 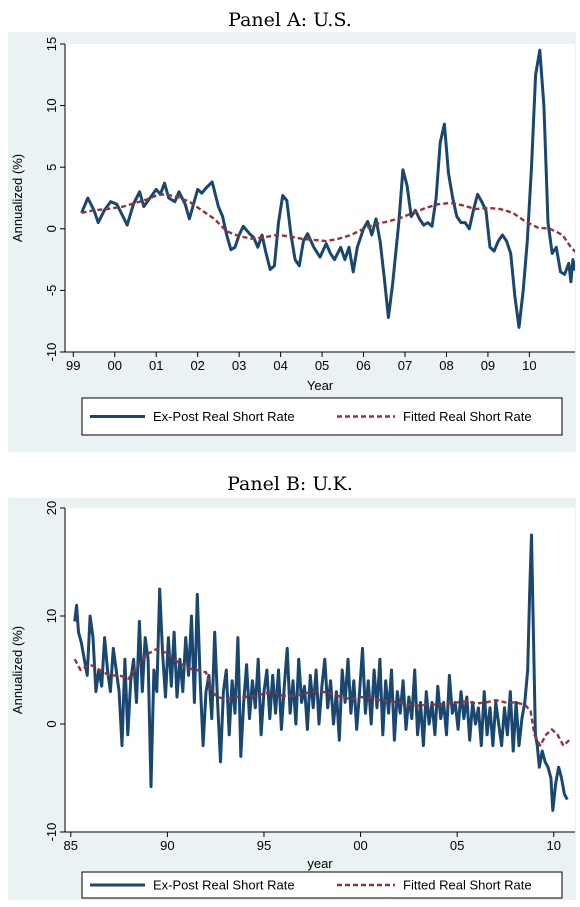 What do you see at coordinates (363, 365) in the screenshot?
I see `x-tick-label: 06` at bounding box center [363, 365].